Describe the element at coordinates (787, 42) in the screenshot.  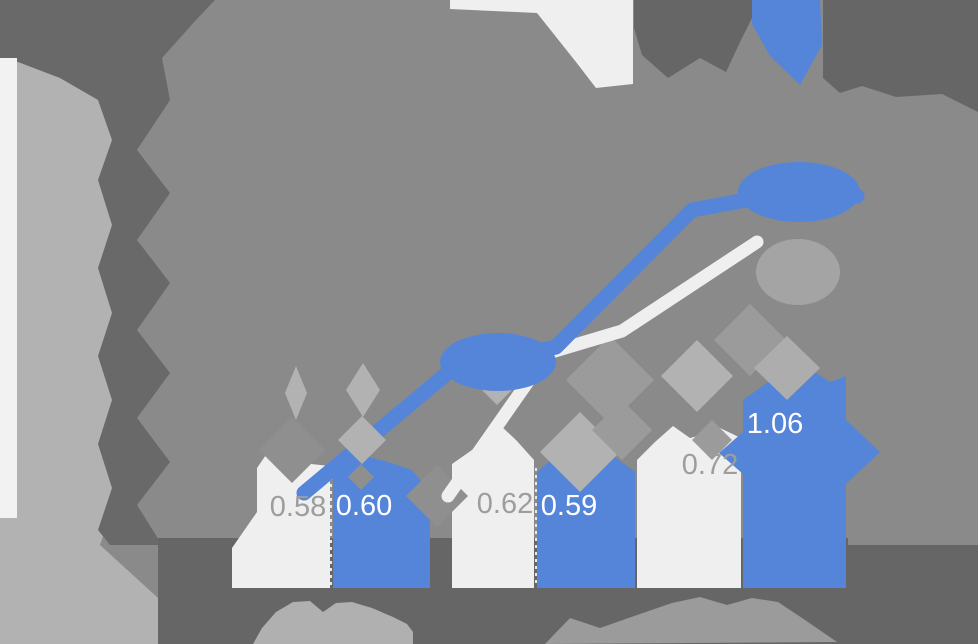
I see `legend-swatch-blue` at that location.